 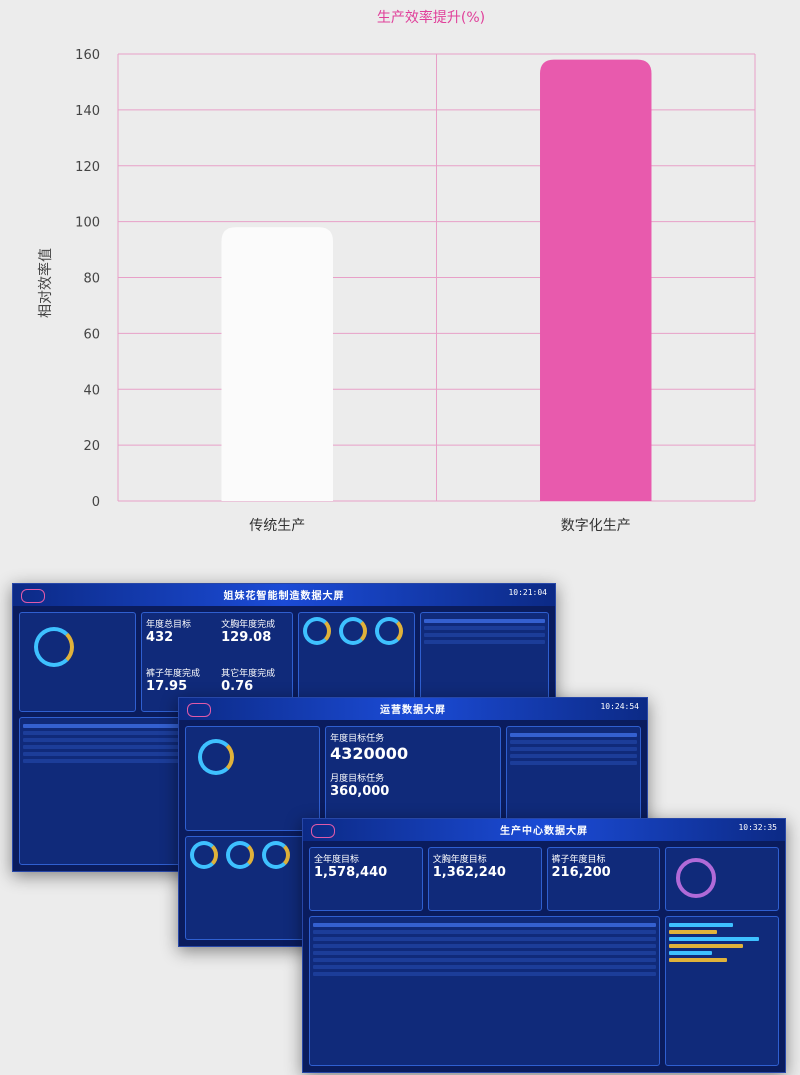 What do you see at coordinates (96, 502) in the screenshot?
I see `y-tick-label: 0` at bounding box center [96, 502].